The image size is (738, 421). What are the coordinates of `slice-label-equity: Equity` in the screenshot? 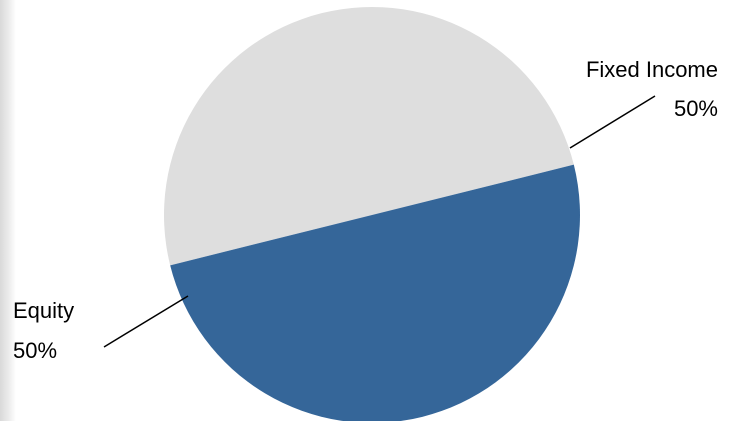 It's located at (43, 310).